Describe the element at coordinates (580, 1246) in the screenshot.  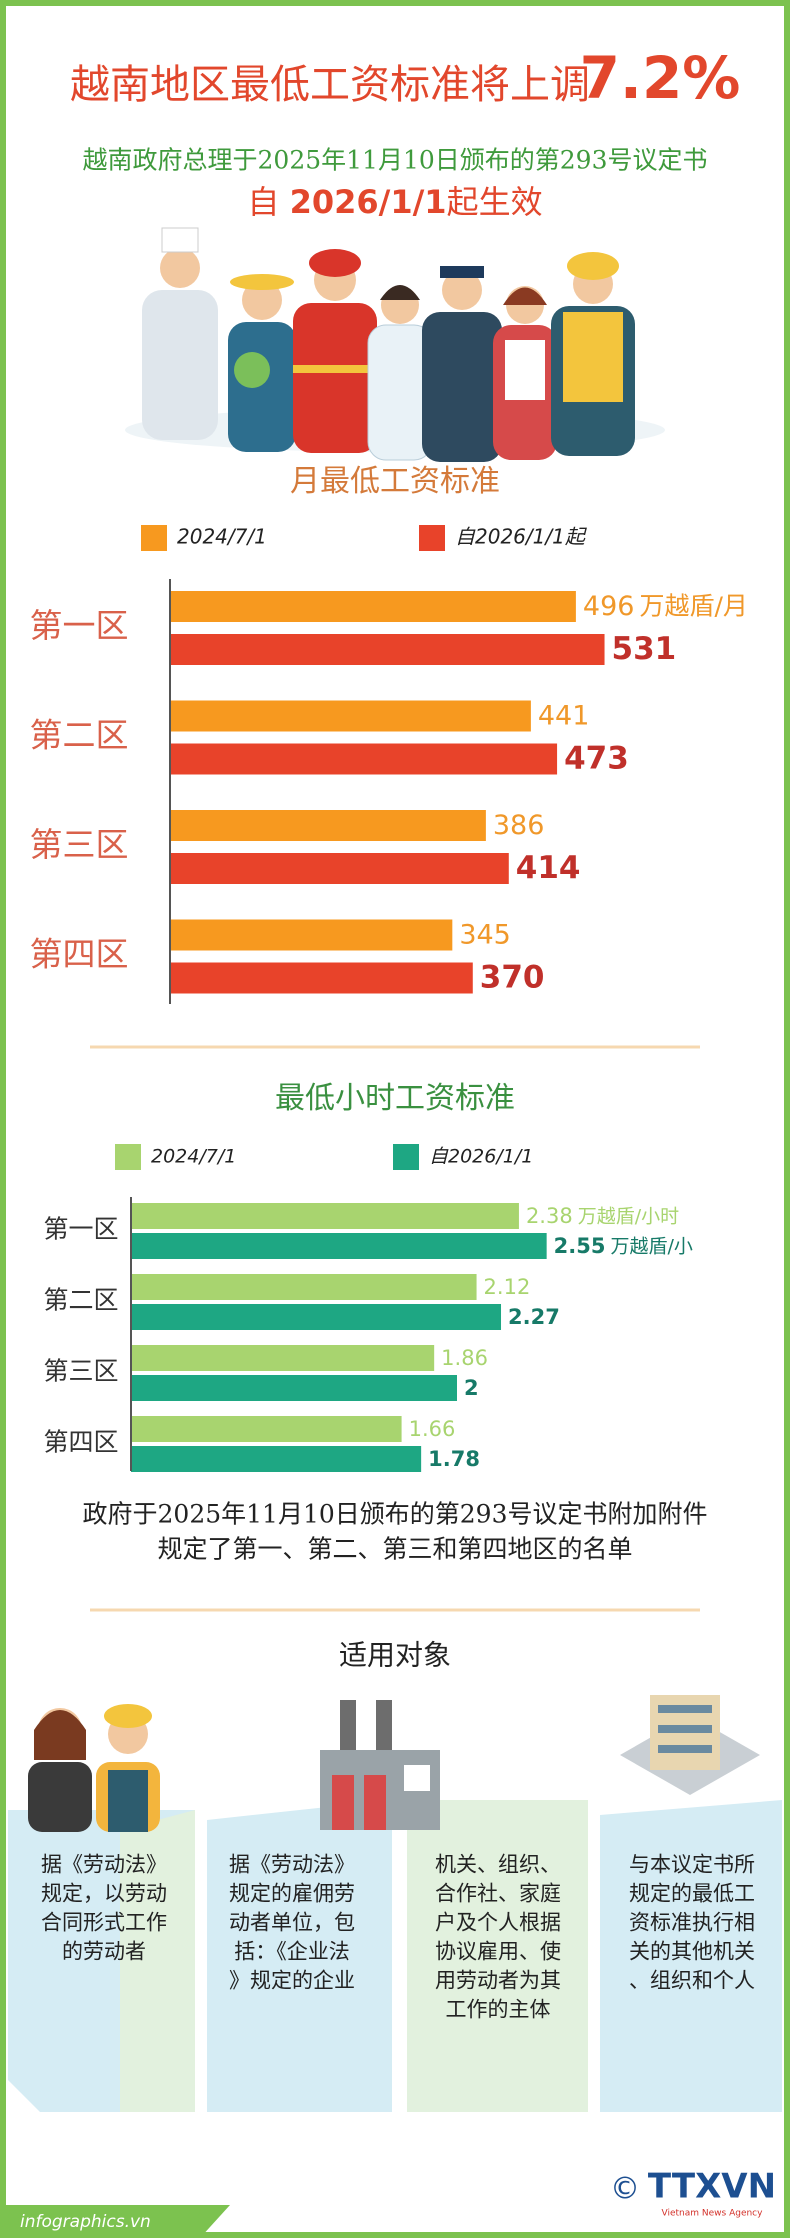
I see `value-label: 2.55` at that location.